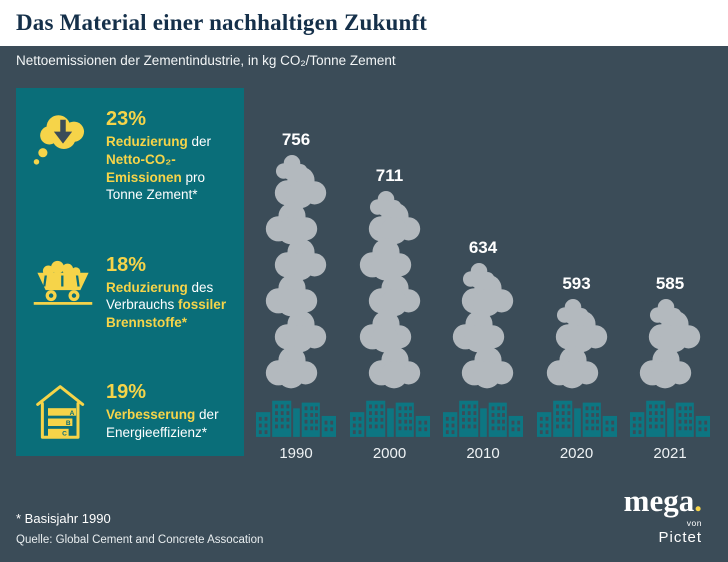 This screenshot has width=728, height=562. I want to click on header: Das Material einer nachhaltigen Zukunft, so click(364, 23).